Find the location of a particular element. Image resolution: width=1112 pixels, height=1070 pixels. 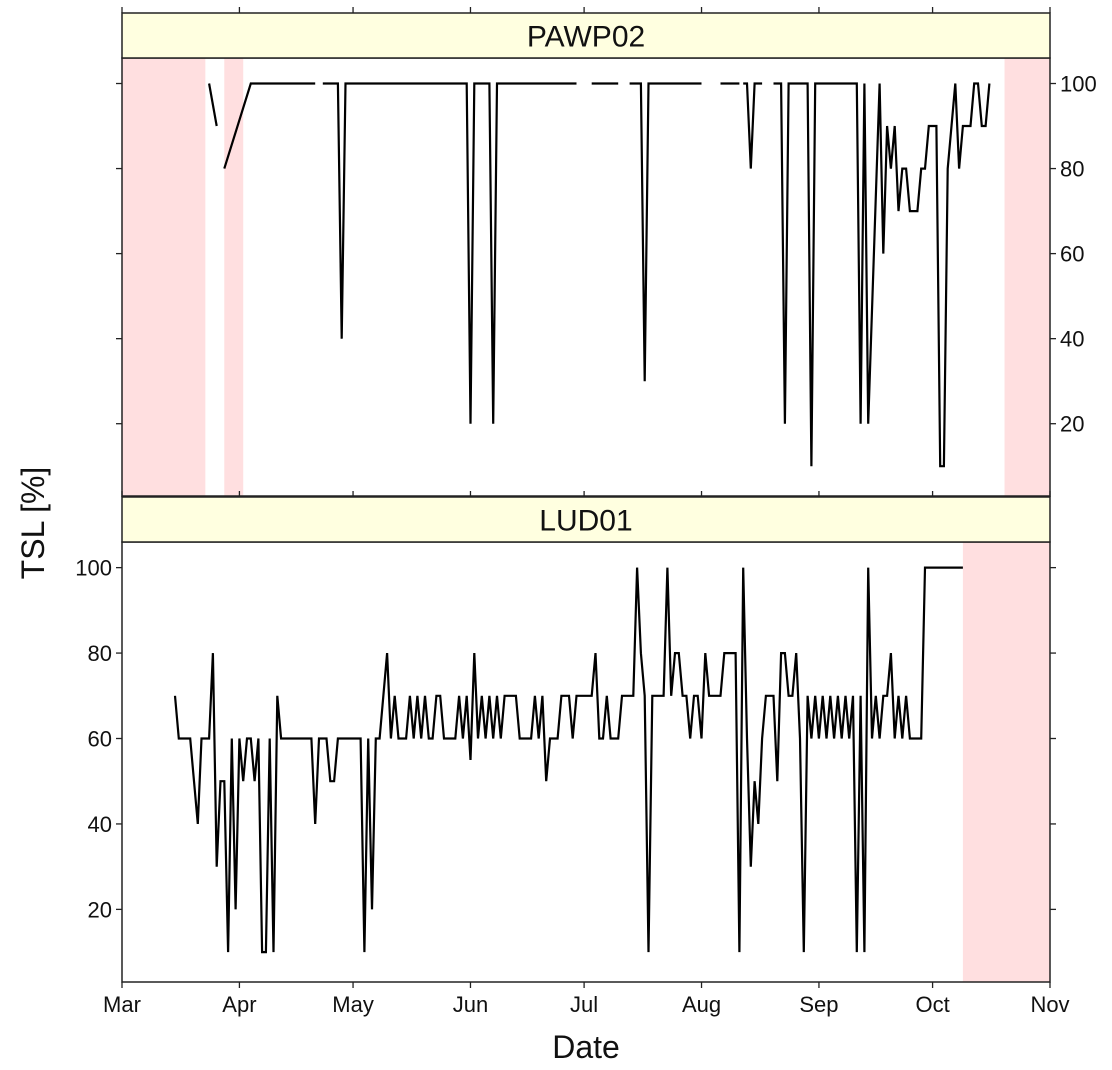

x-tick-label-sep: Sep is located at coordinates (818, 1004).